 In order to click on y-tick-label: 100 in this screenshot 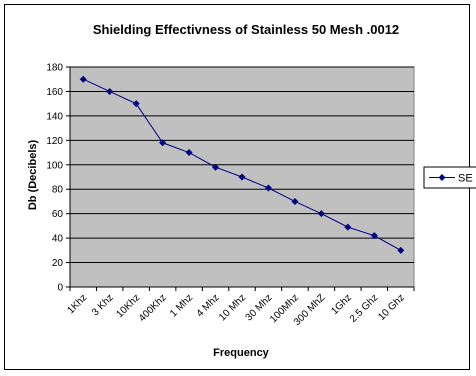, I will do `click(54, 165)`.